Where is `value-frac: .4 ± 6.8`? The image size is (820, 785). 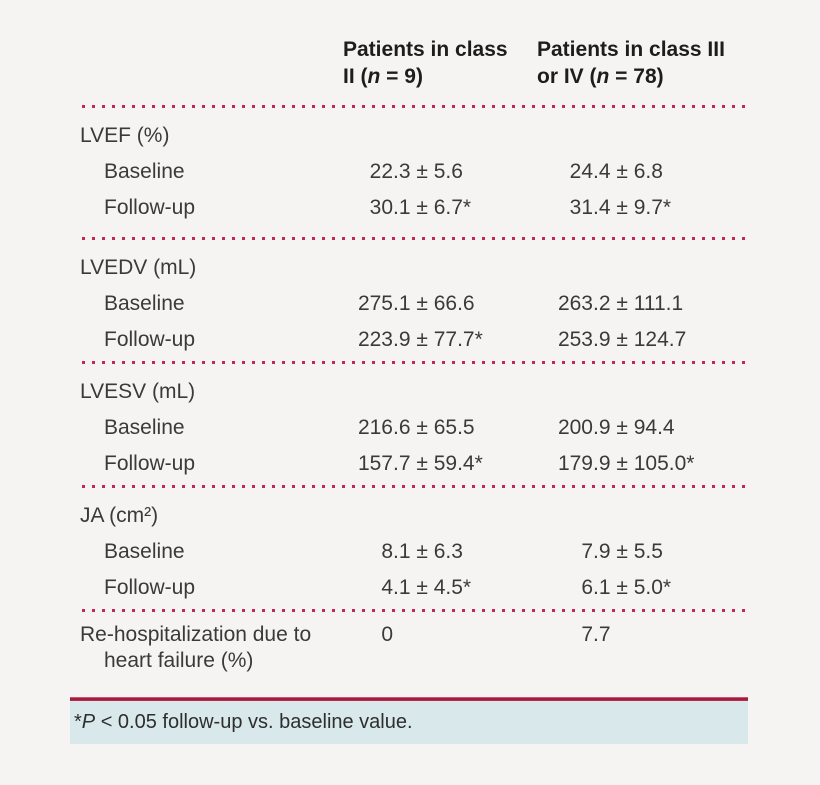 value-frac: .4 ± 6.8 is located at coordinates (628, 171).